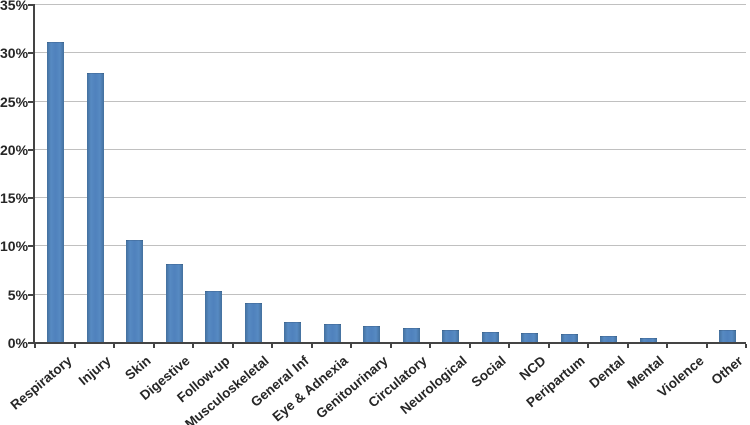 The image size is (750, 425). What do you see at coordinates (532, 368) in the screenshot?
I see `x-category-label-text: NCD` at bounding box center [532, 368].